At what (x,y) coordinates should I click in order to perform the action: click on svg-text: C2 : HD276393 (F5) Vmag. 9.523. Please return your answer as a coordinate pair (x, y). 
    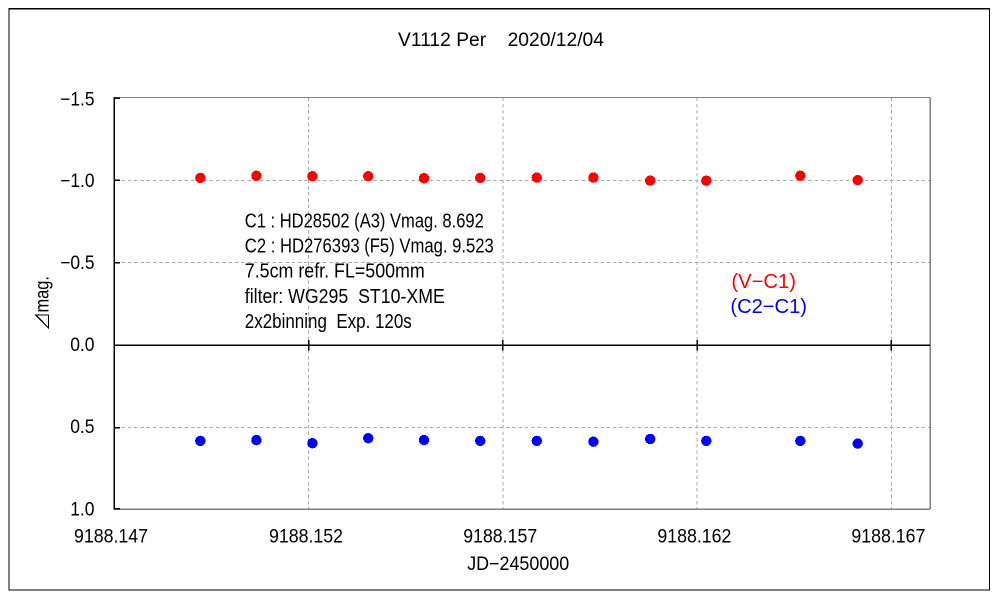
    Looking at the image, I should click on (369, 247).